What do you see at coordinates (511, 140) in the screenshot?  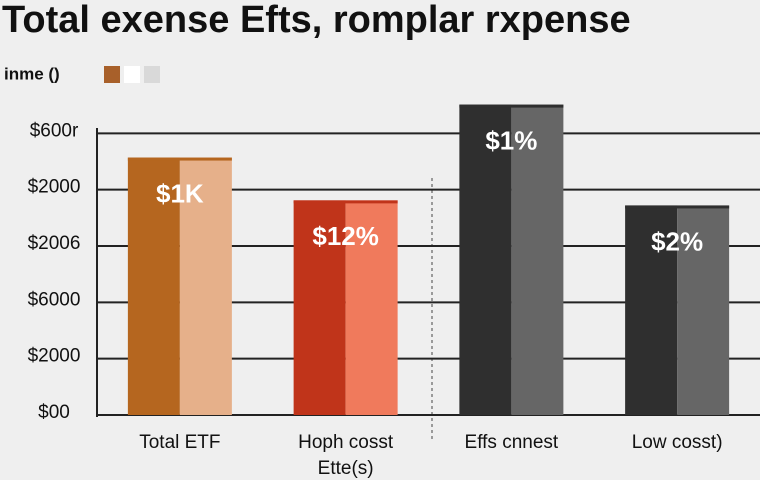 I see `value-label: $1%` at bounding box center [511, 140].